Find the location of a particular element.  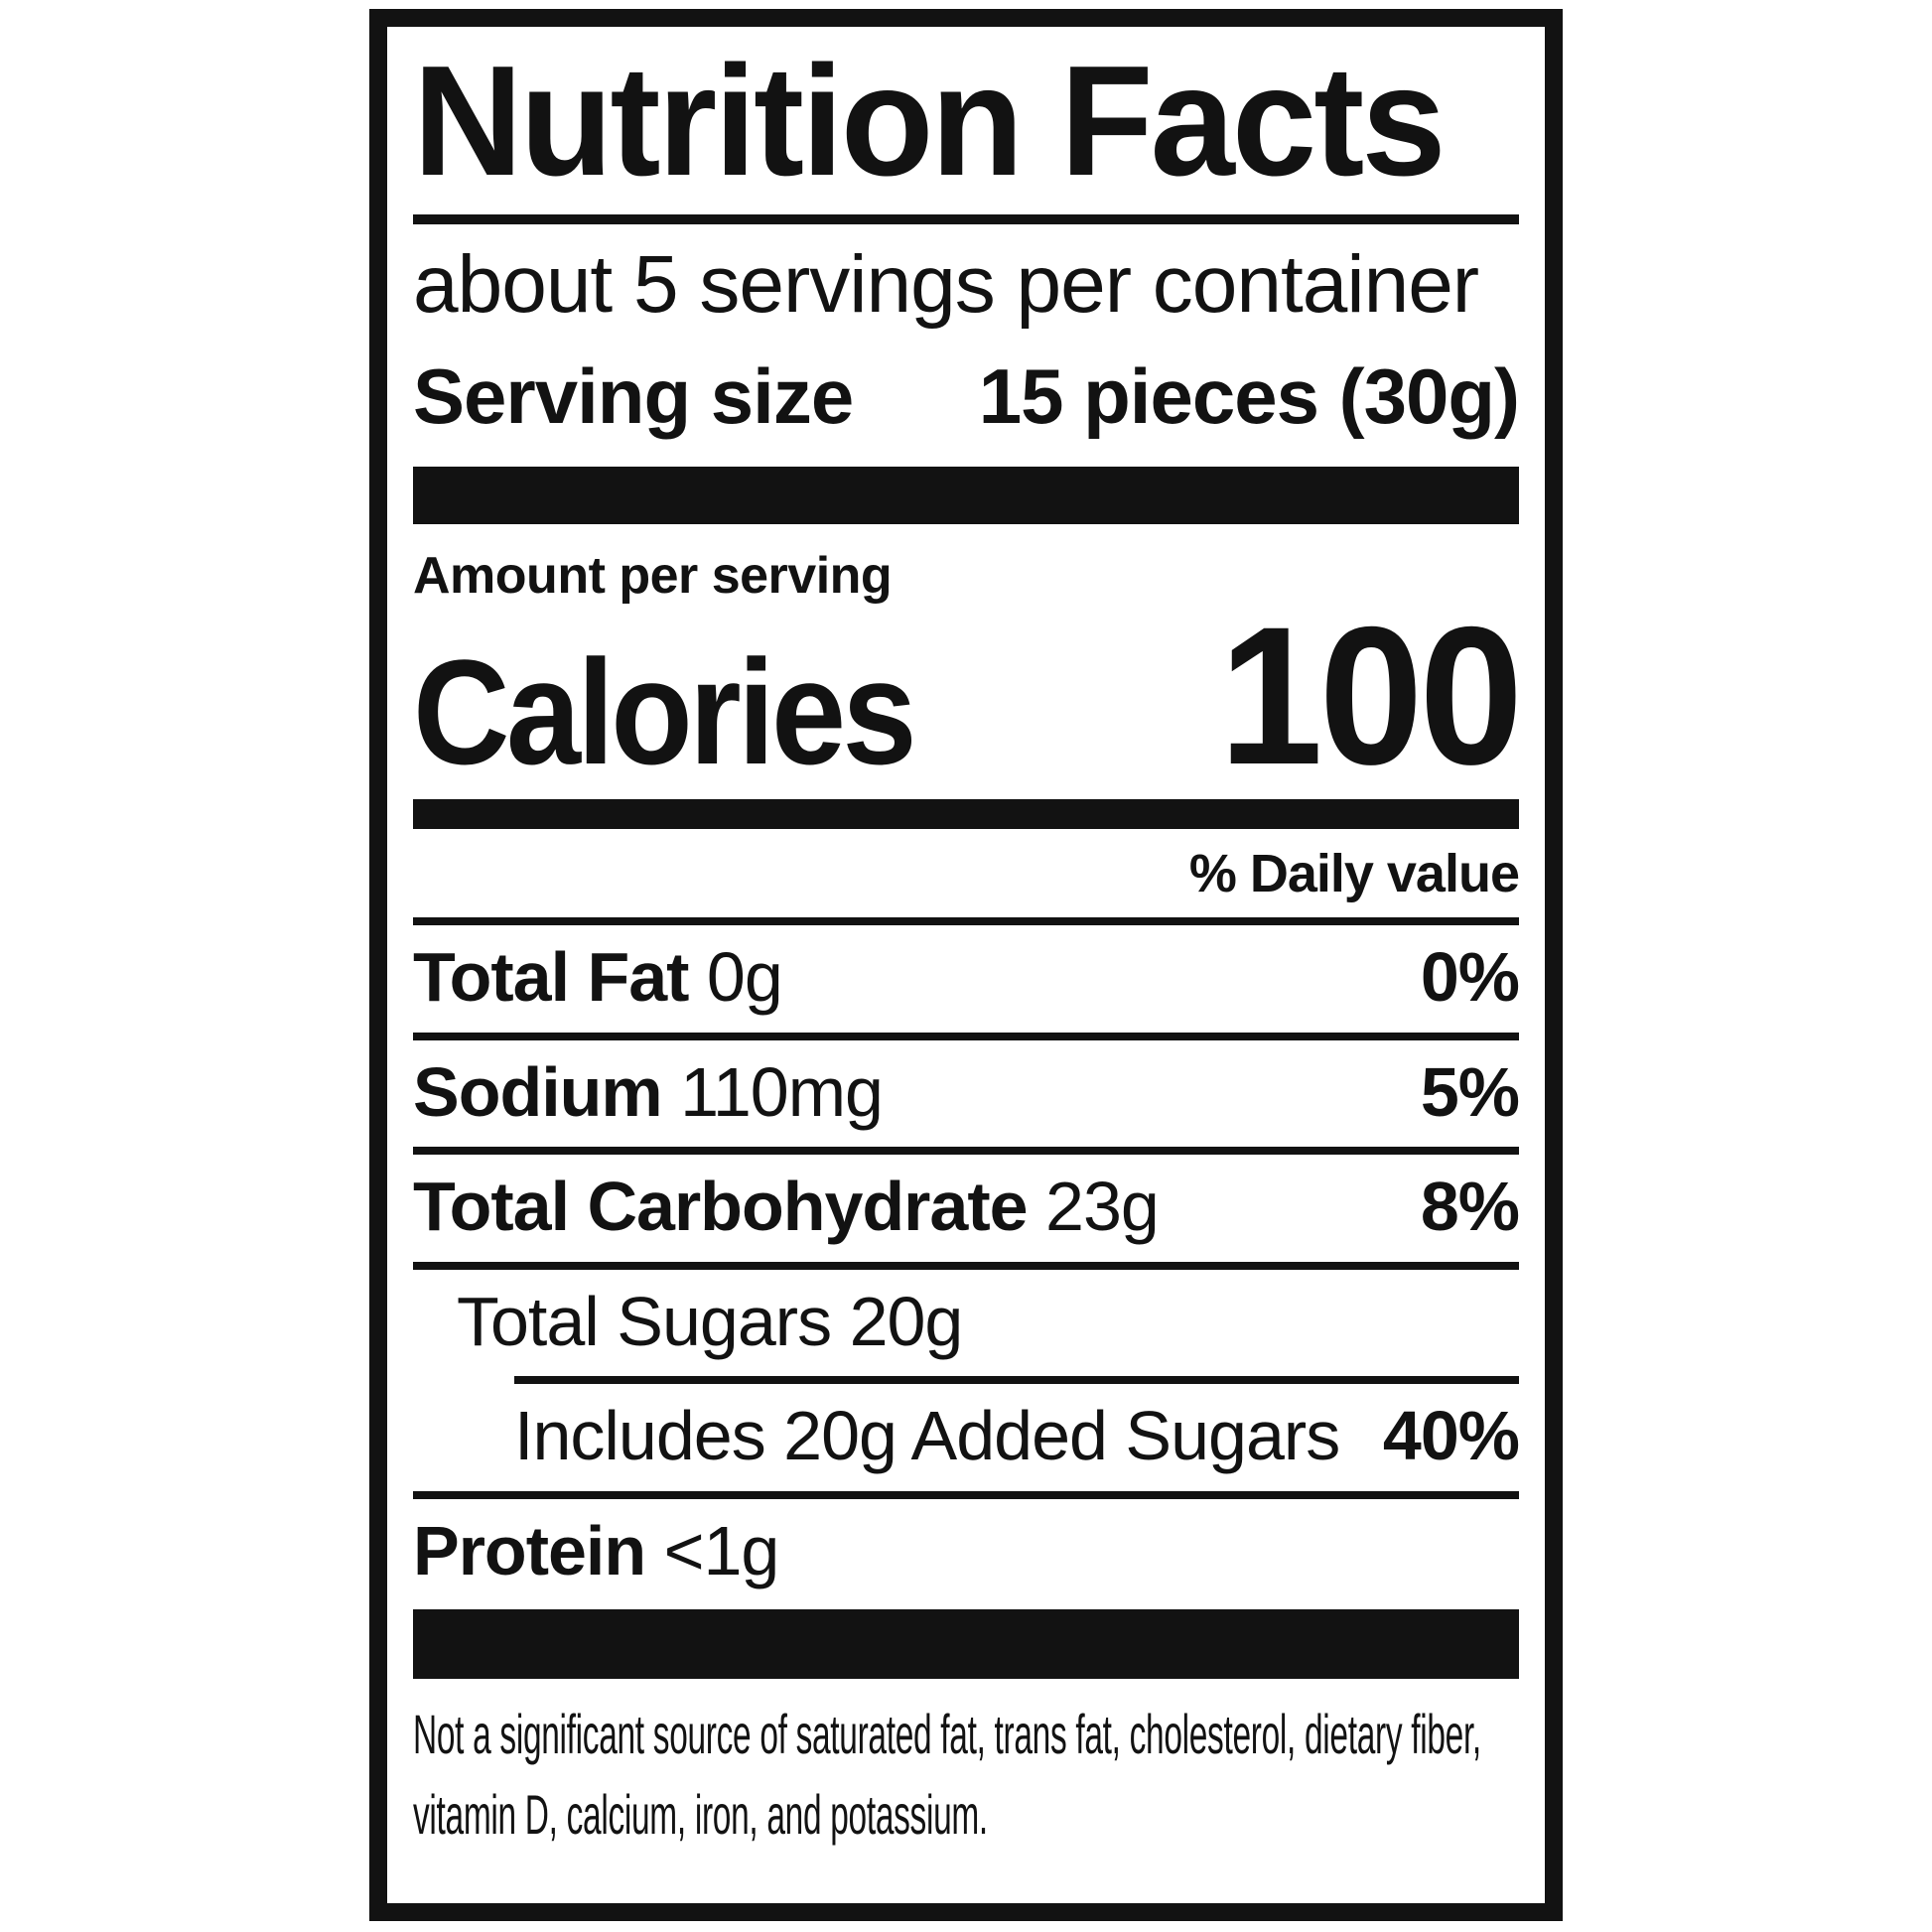

nutrient-row-total-carbohydrate: Total Carbohydrate 23g 8% is located at coordinates (967, 1209).